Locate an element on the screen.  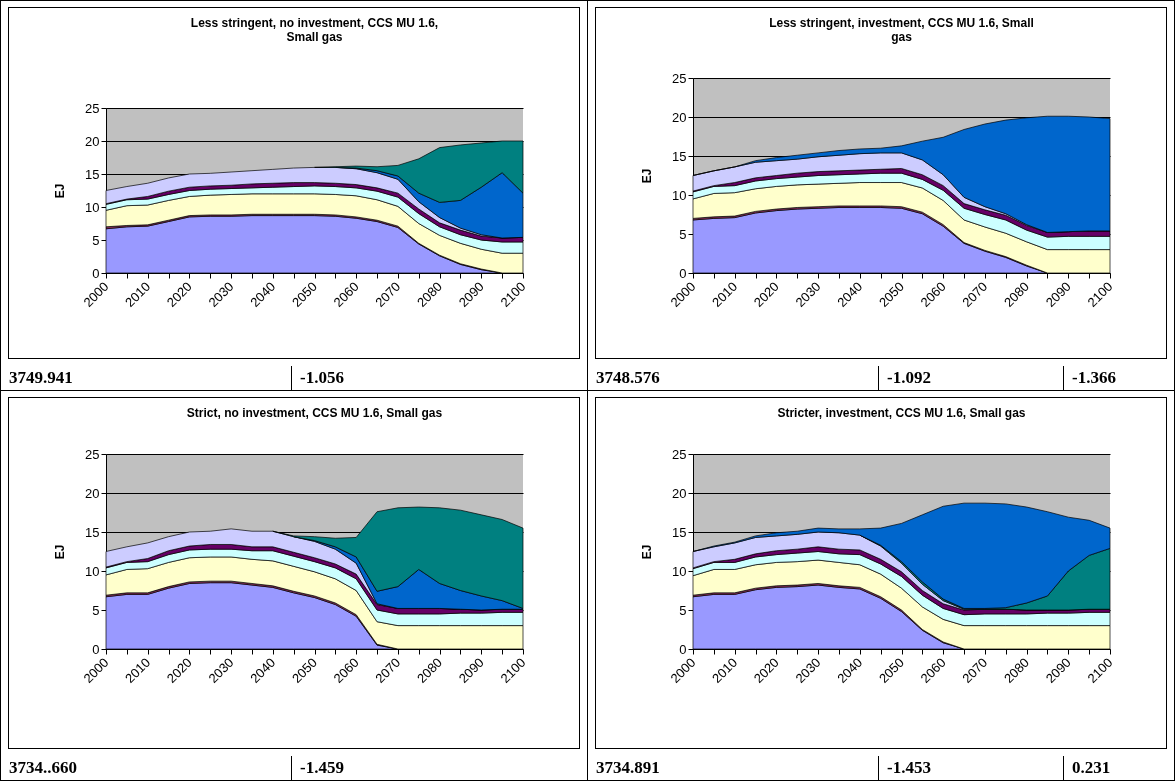
text: -1.453 is located at coordinates (970, 768).